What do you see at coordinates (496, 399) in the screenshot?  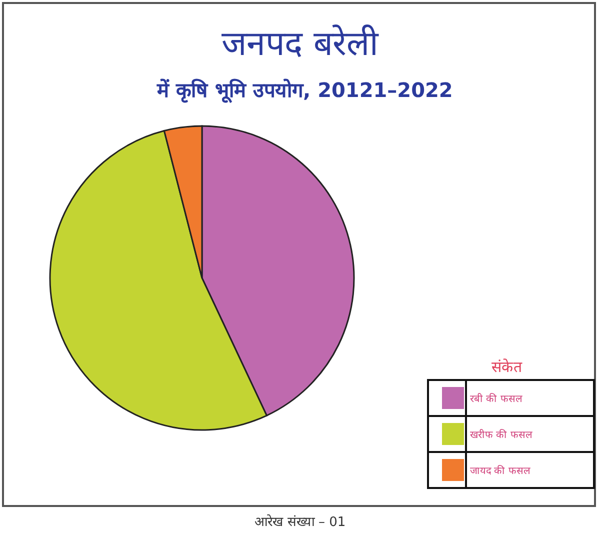 I see `legend-label: रबी की फसल` at bounding box center [496, 399].